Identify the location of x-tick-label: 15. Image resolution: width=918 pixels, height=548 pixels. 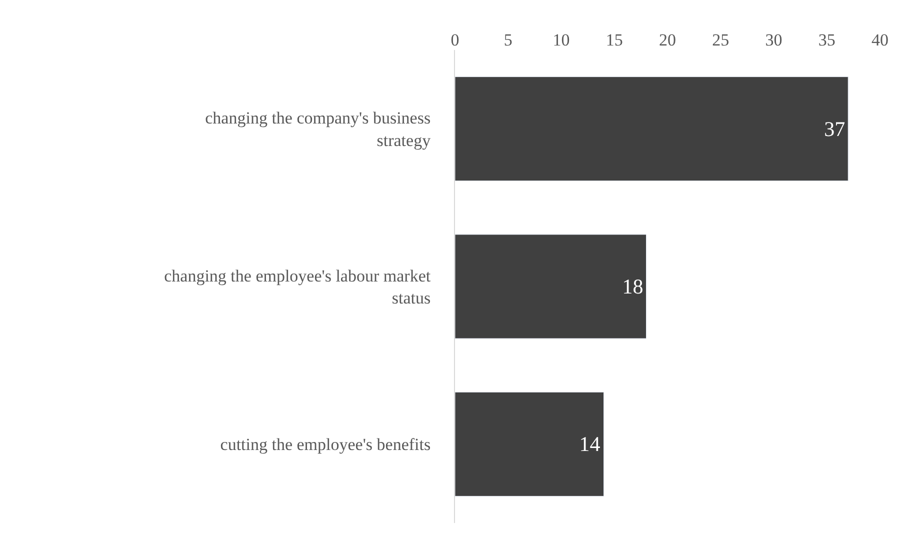
(614, 40).